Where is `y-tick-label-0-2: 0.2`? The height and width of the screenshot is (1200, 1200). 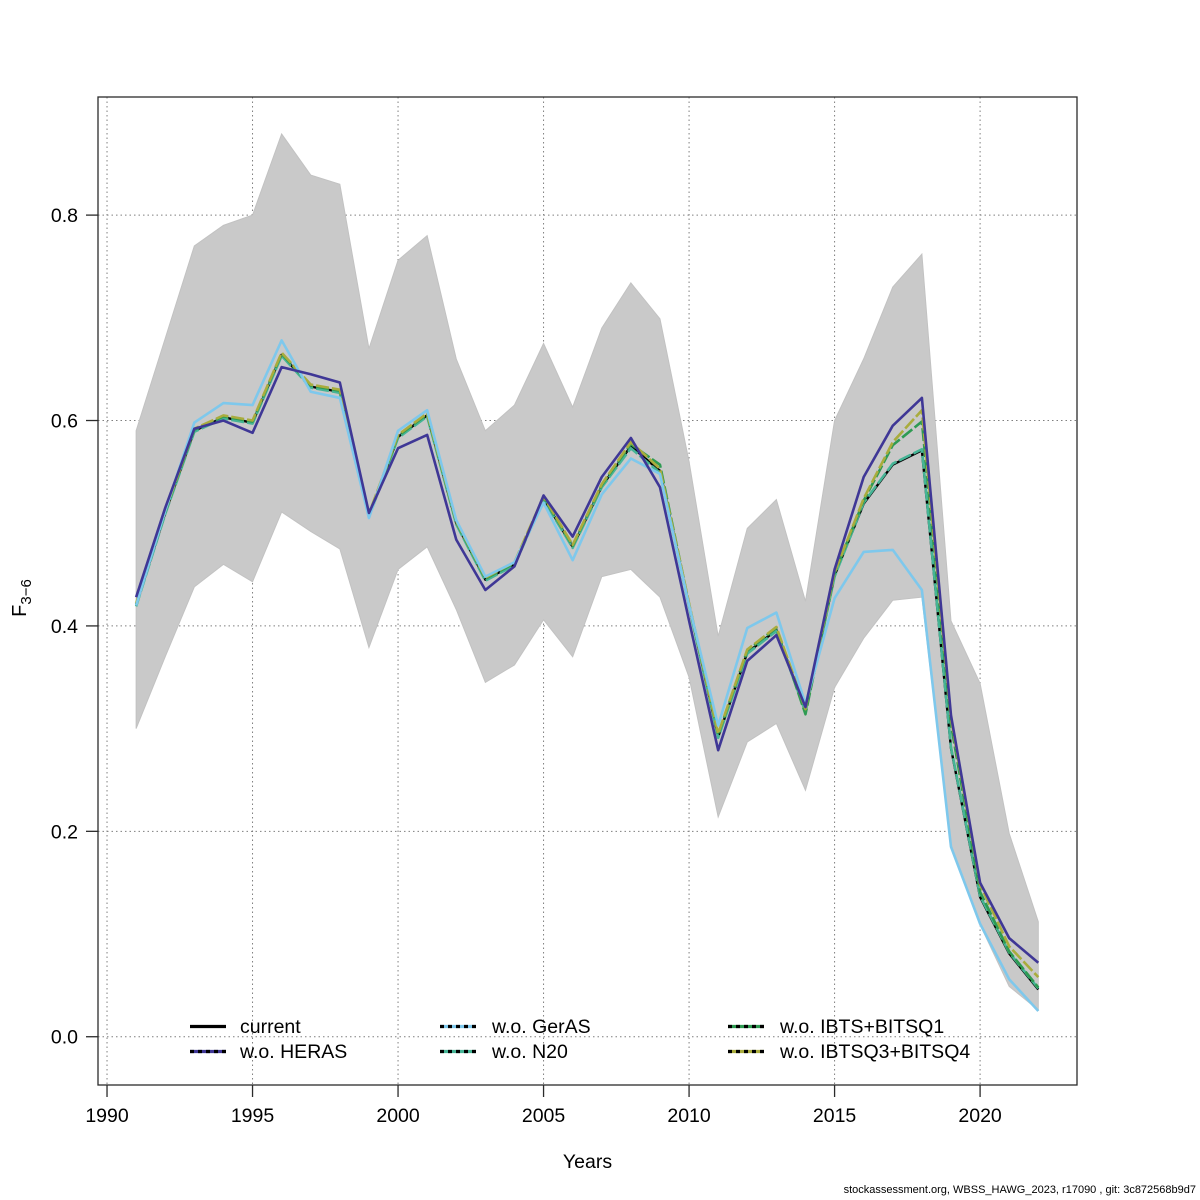
y-tick-label-0-2: 0.2 is located at coordinates (64, 832).